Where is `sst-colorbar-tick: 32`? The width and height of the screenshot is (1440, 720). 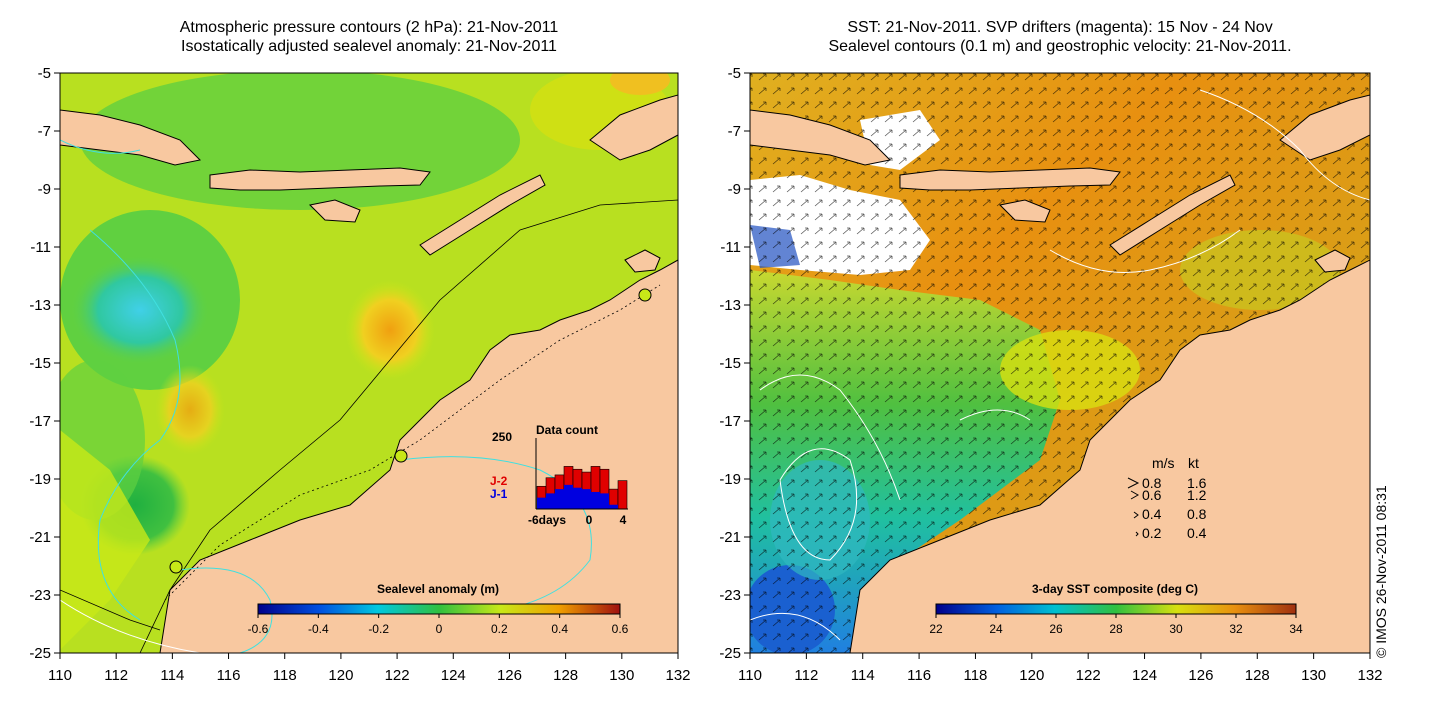 sst-colorbar-tick: 32 is located at coordinates (1236, 629).